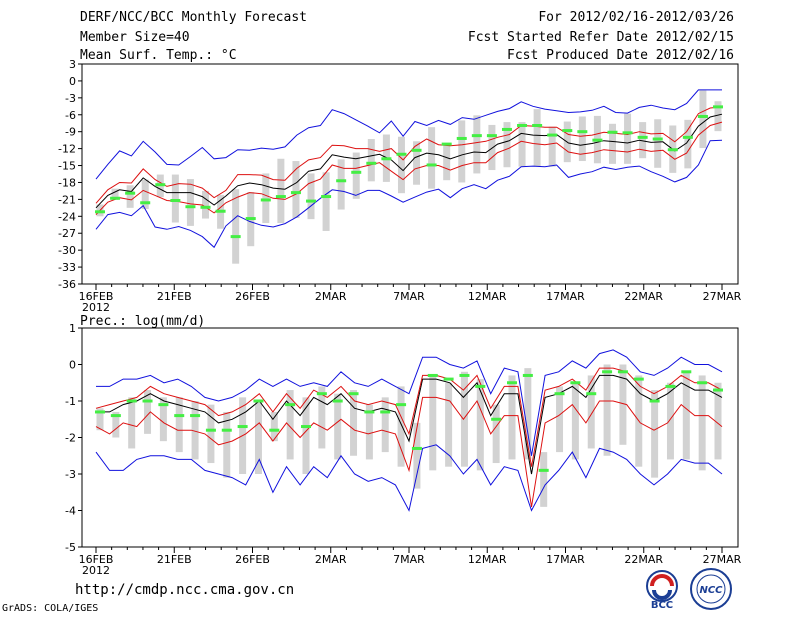 The width and height of the screenshot is (800, 618). Describe the element at coordinates (185, 590) in the screenshot. I see `website-url: http://cmdp.ncc.cma.gov.cn` at that location.